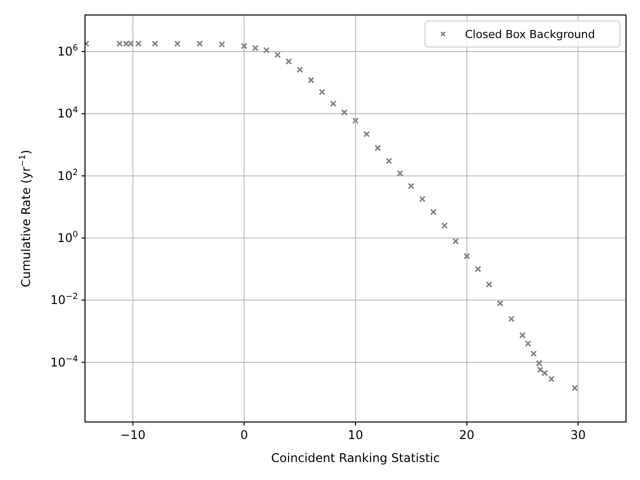 This screenshot has height=480, width=640. I want to click on y-tick-label: 10$^{2}$, so click(67, 174).